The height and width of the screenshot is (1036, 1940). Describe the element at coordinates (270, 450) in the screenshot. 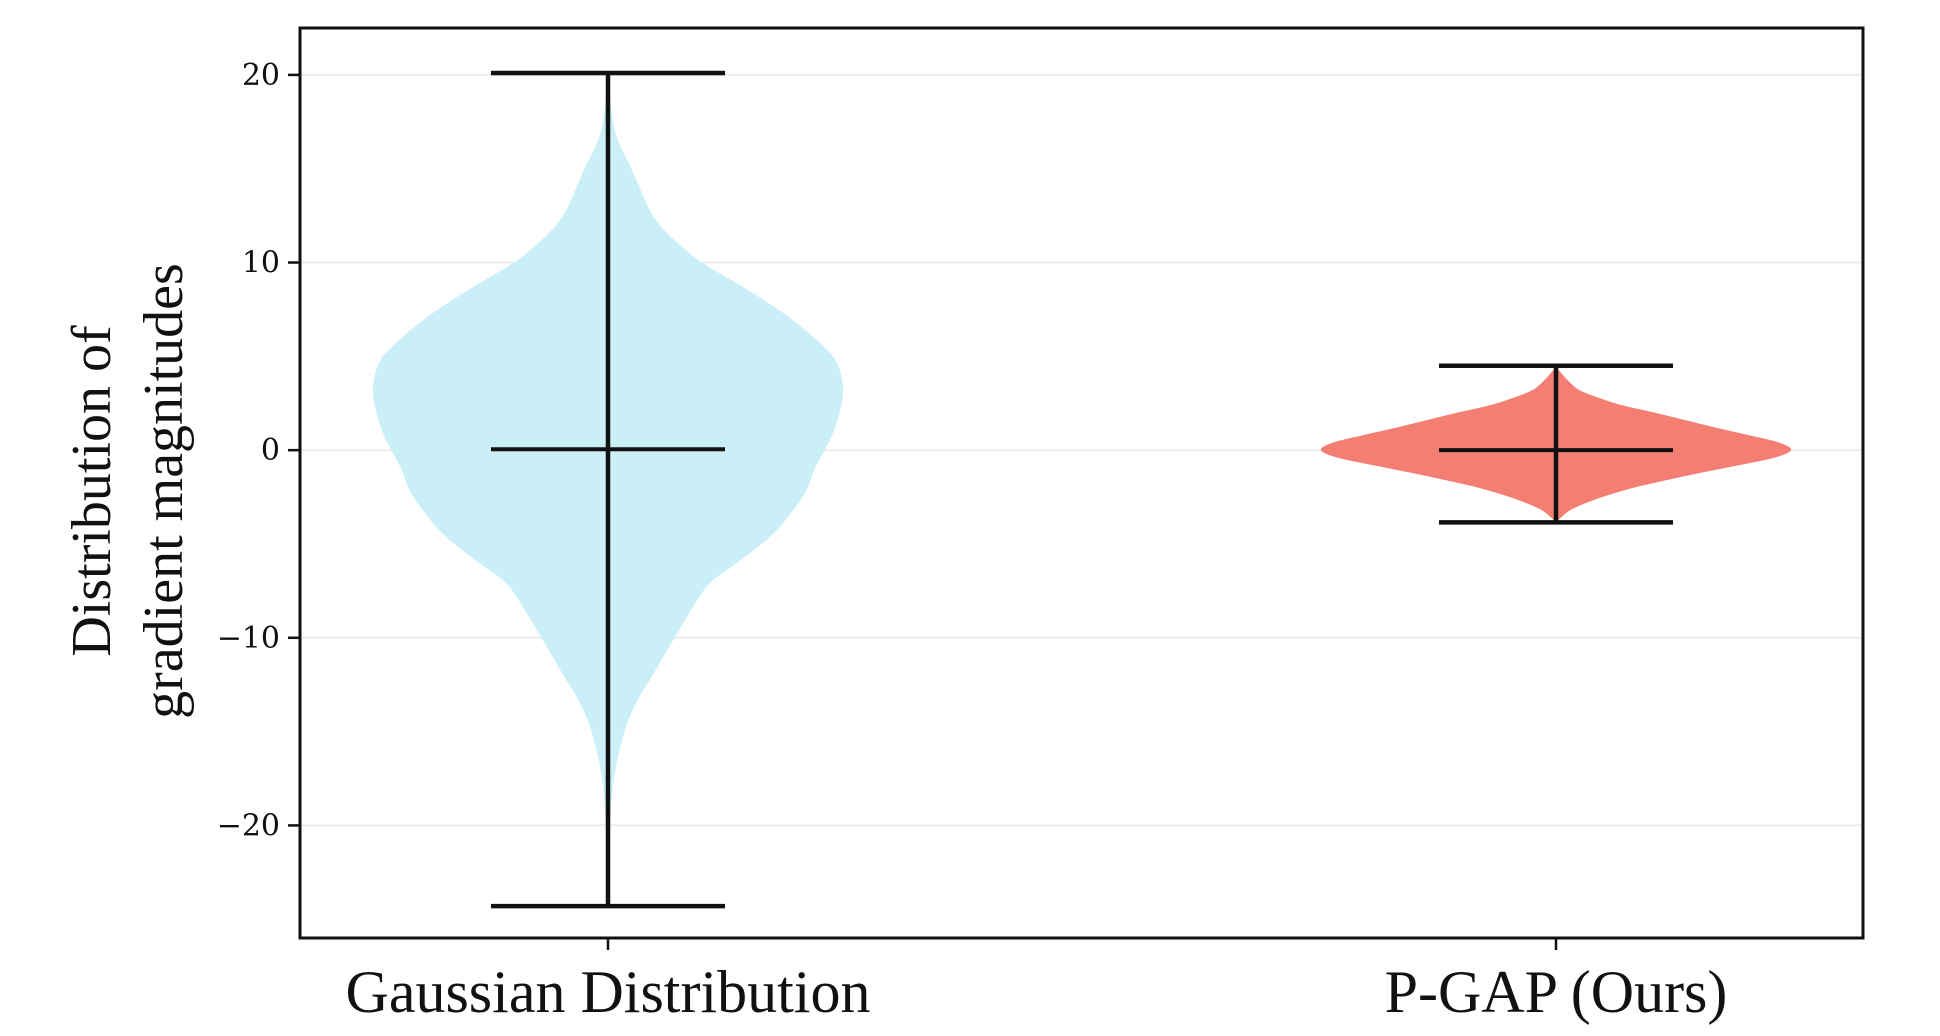

I see `y-tick-label: 0` at that location.